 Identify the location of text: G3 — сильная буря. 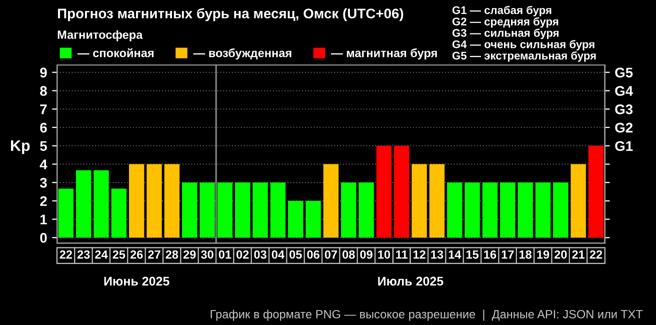
(505, 34).